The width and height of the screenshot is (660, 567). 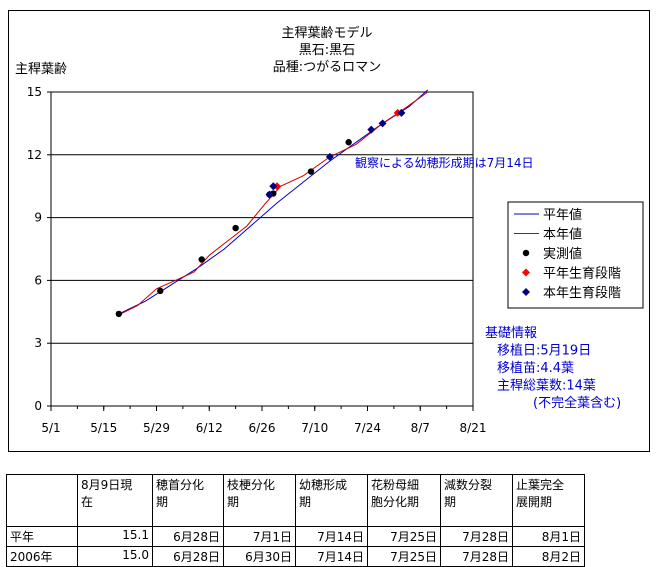 I want to click on legend-label: 本年生育段階, so click(x=582, y=293).